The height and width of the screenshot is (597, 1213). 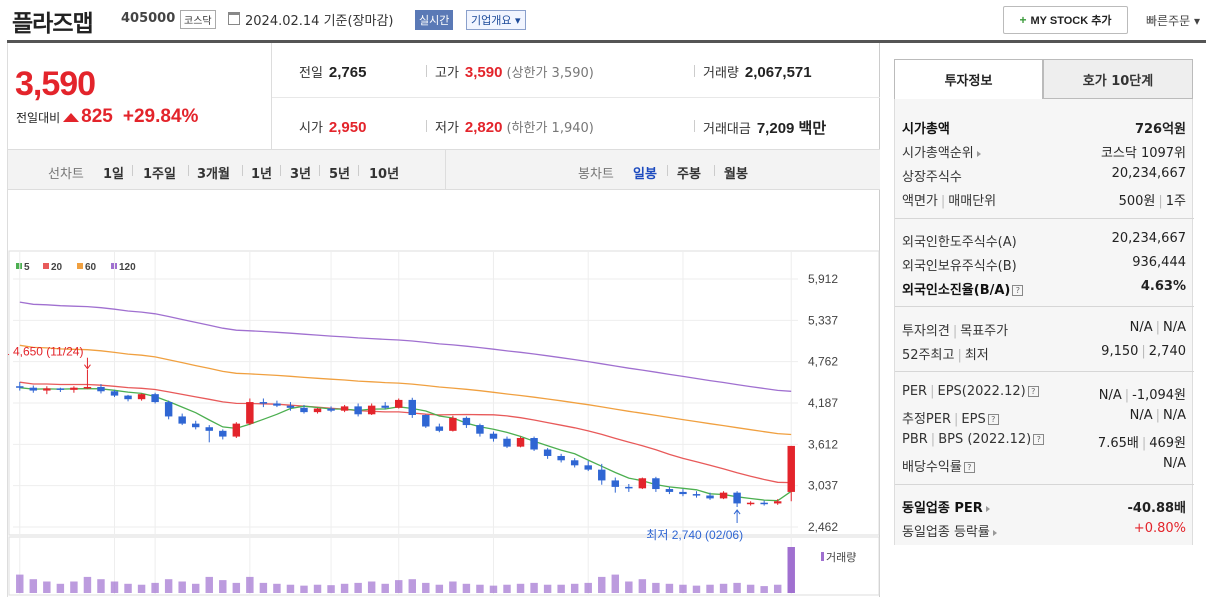 What do you see at coordinates (340, 174) in the screenshot?
I see `period-5y: 5년` at bounding box center [340, 174].